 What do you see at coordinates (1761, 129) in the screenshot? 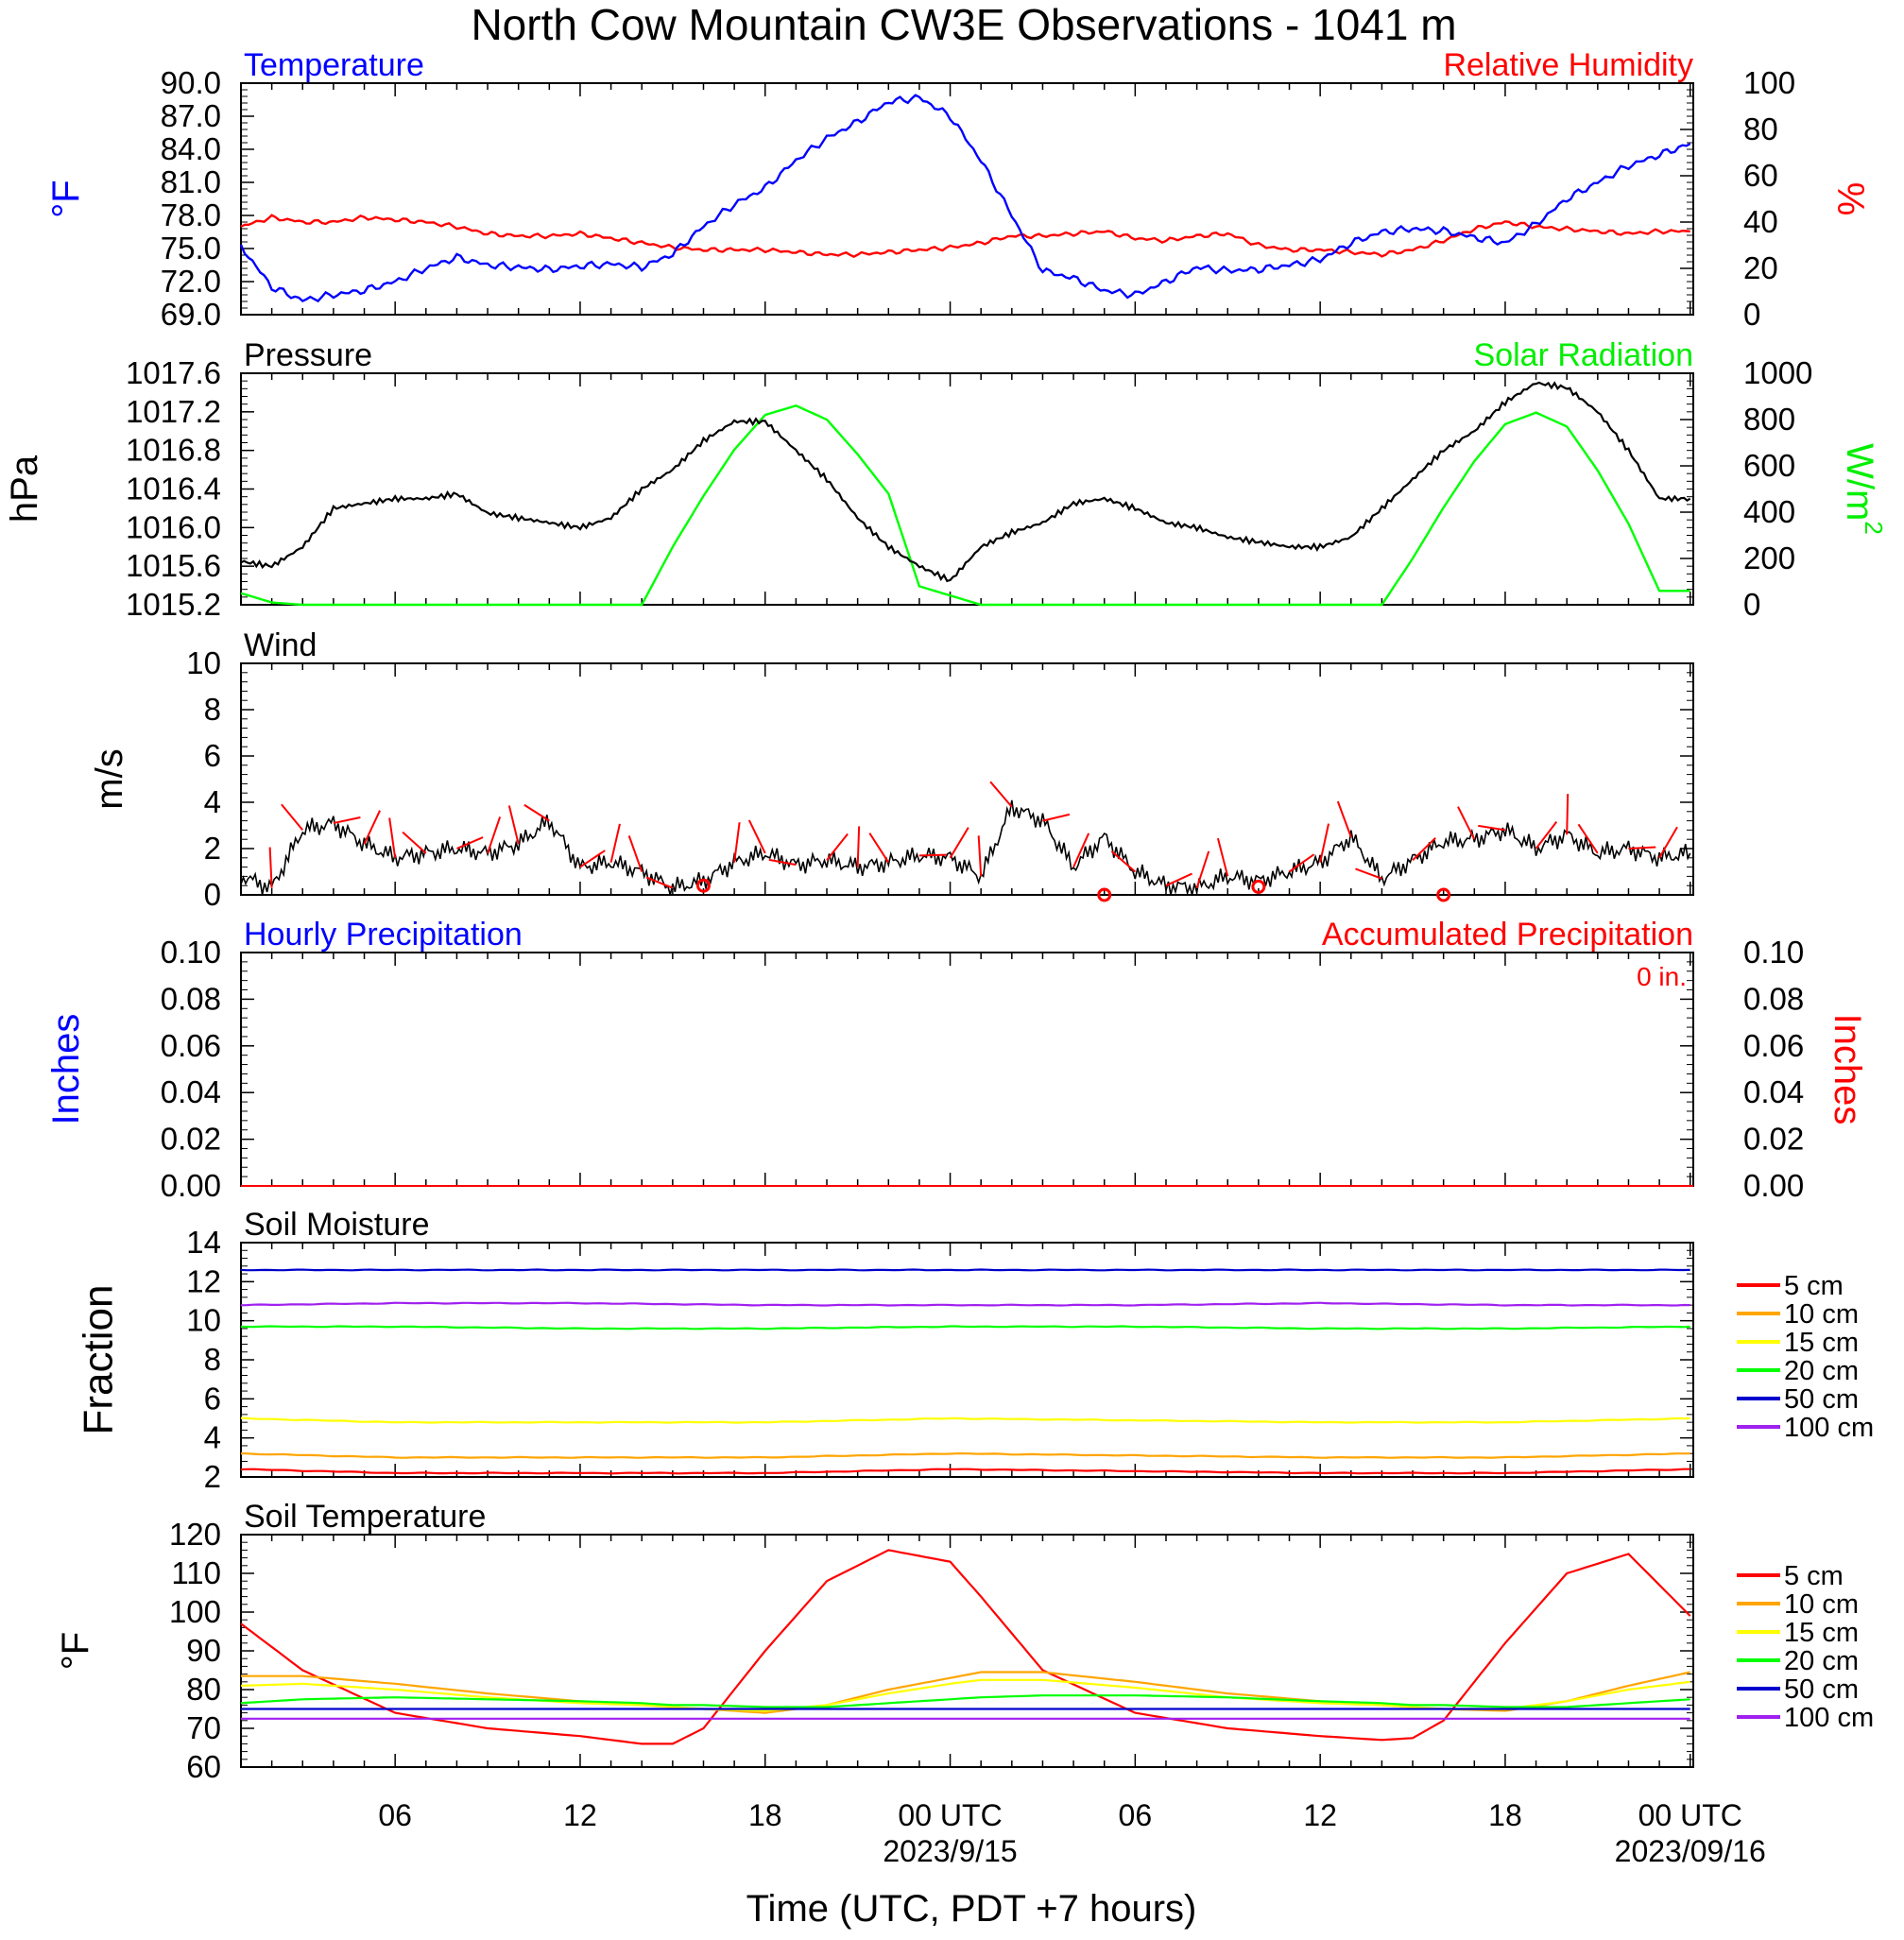
I see `y-tick-label-right: 80` at bounding box center [1761, 129].